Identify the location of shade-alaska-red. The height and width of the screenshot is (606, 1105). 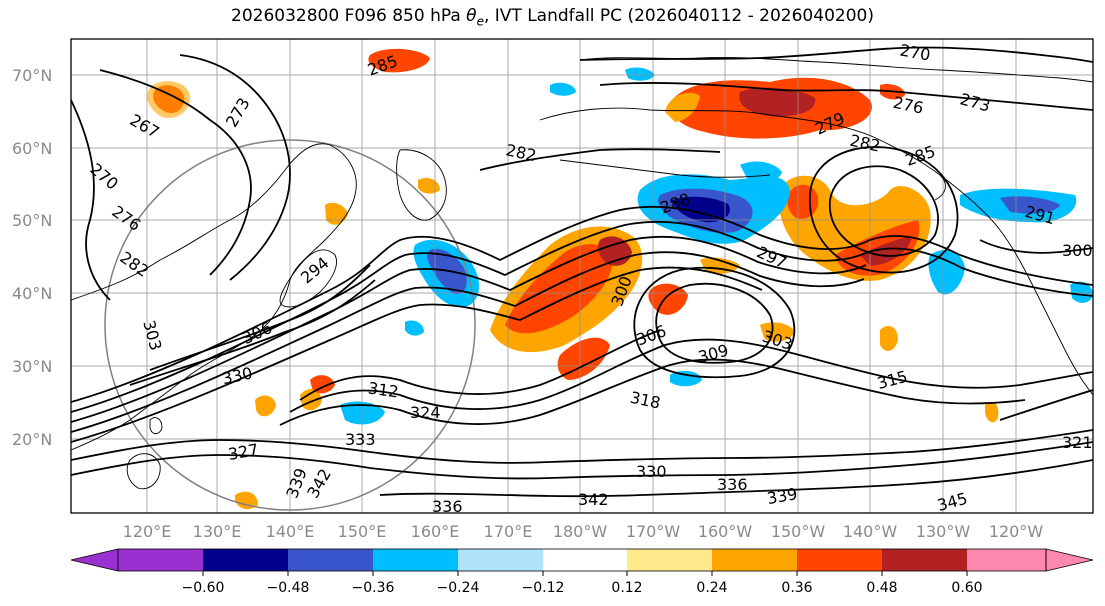
(777, 102).